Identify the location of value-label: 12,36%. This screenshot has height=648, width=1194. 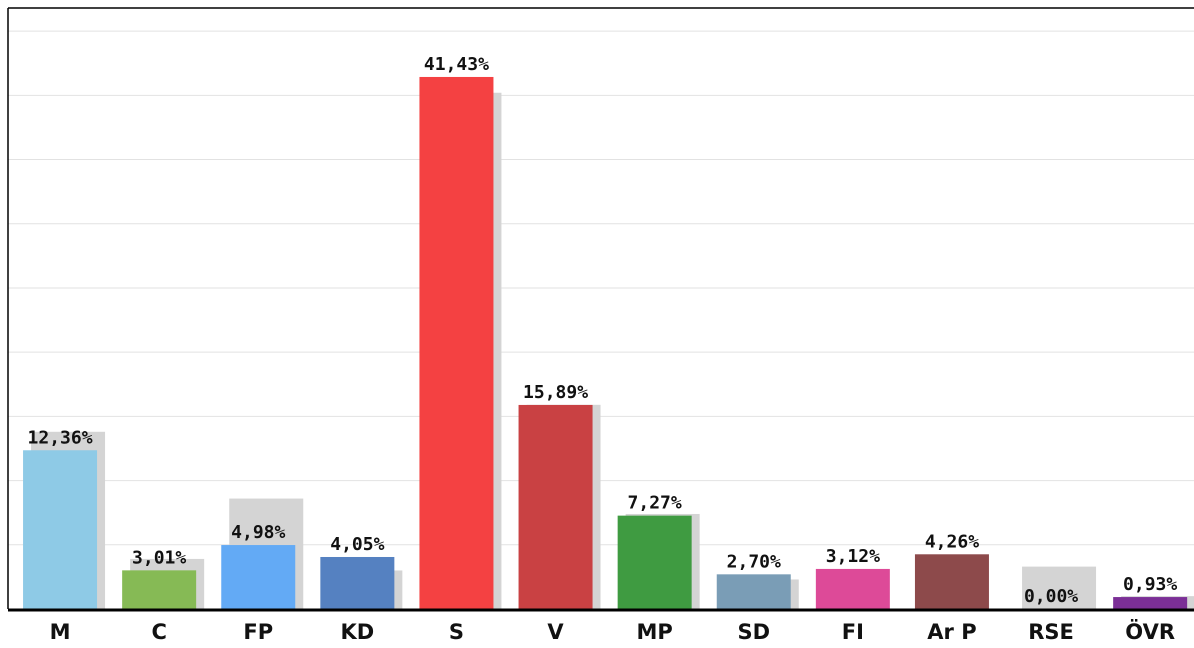
(60, 437).